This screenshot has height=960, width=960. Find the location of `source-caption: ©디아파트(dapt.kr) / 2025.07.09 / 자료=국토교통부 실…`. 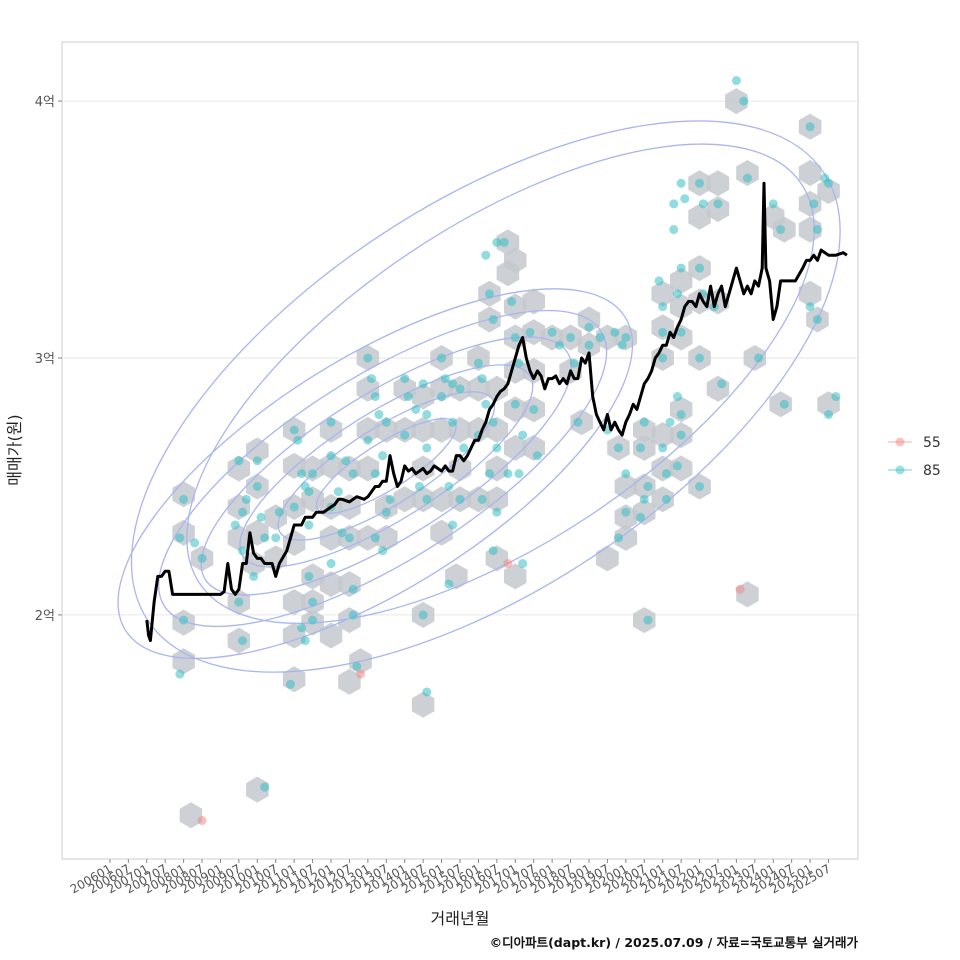

source-caption: ©디아파트(dapt.kr) / 2025.07.09 / 자료=국토교통부 실… is located at coordinates (674, 942).